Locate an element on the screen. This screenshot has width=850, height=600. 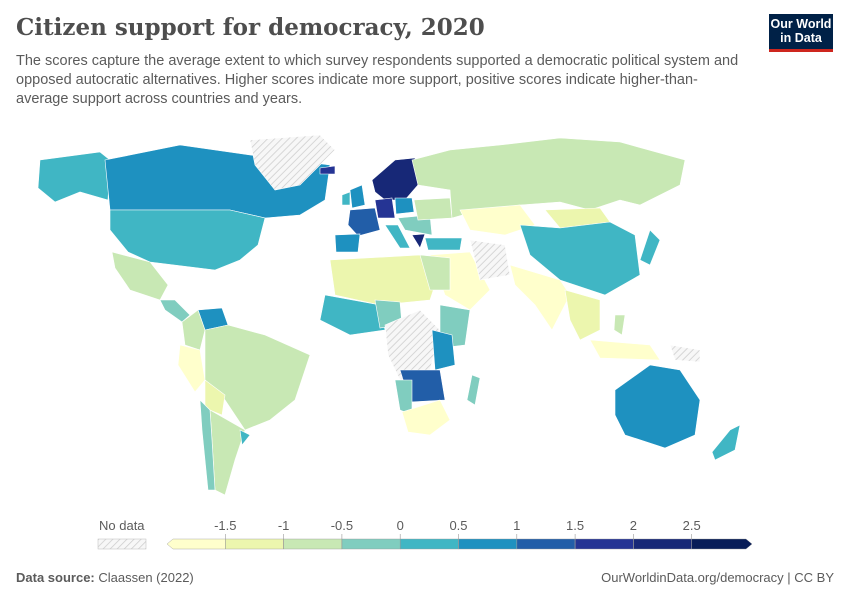
country-philippines is located at coordinates (619, 325).